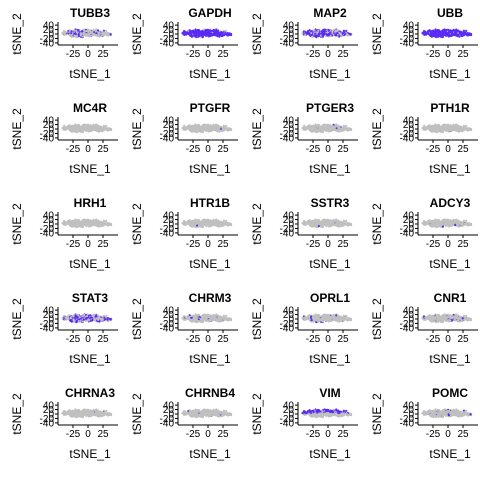 This screenshot has width=480, height=480. What do you see at coordinates (49, 26) in the screenshot?
I see `y-tick-label: 40` at bounding box center [49, 26].